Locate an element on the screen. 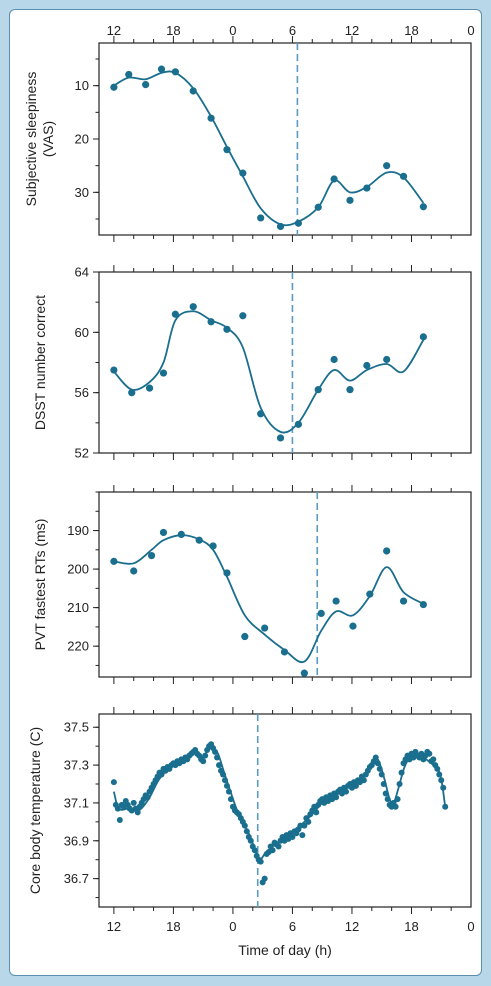 The width and height of the screenshot is (491, 986). y-tick-label: 200 is located at coordinates (78, 569).